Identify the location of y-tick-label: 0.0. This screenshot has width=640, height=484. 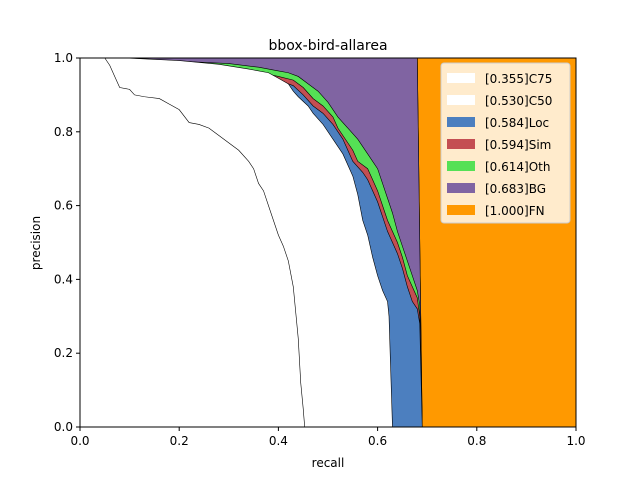
(63, 427).